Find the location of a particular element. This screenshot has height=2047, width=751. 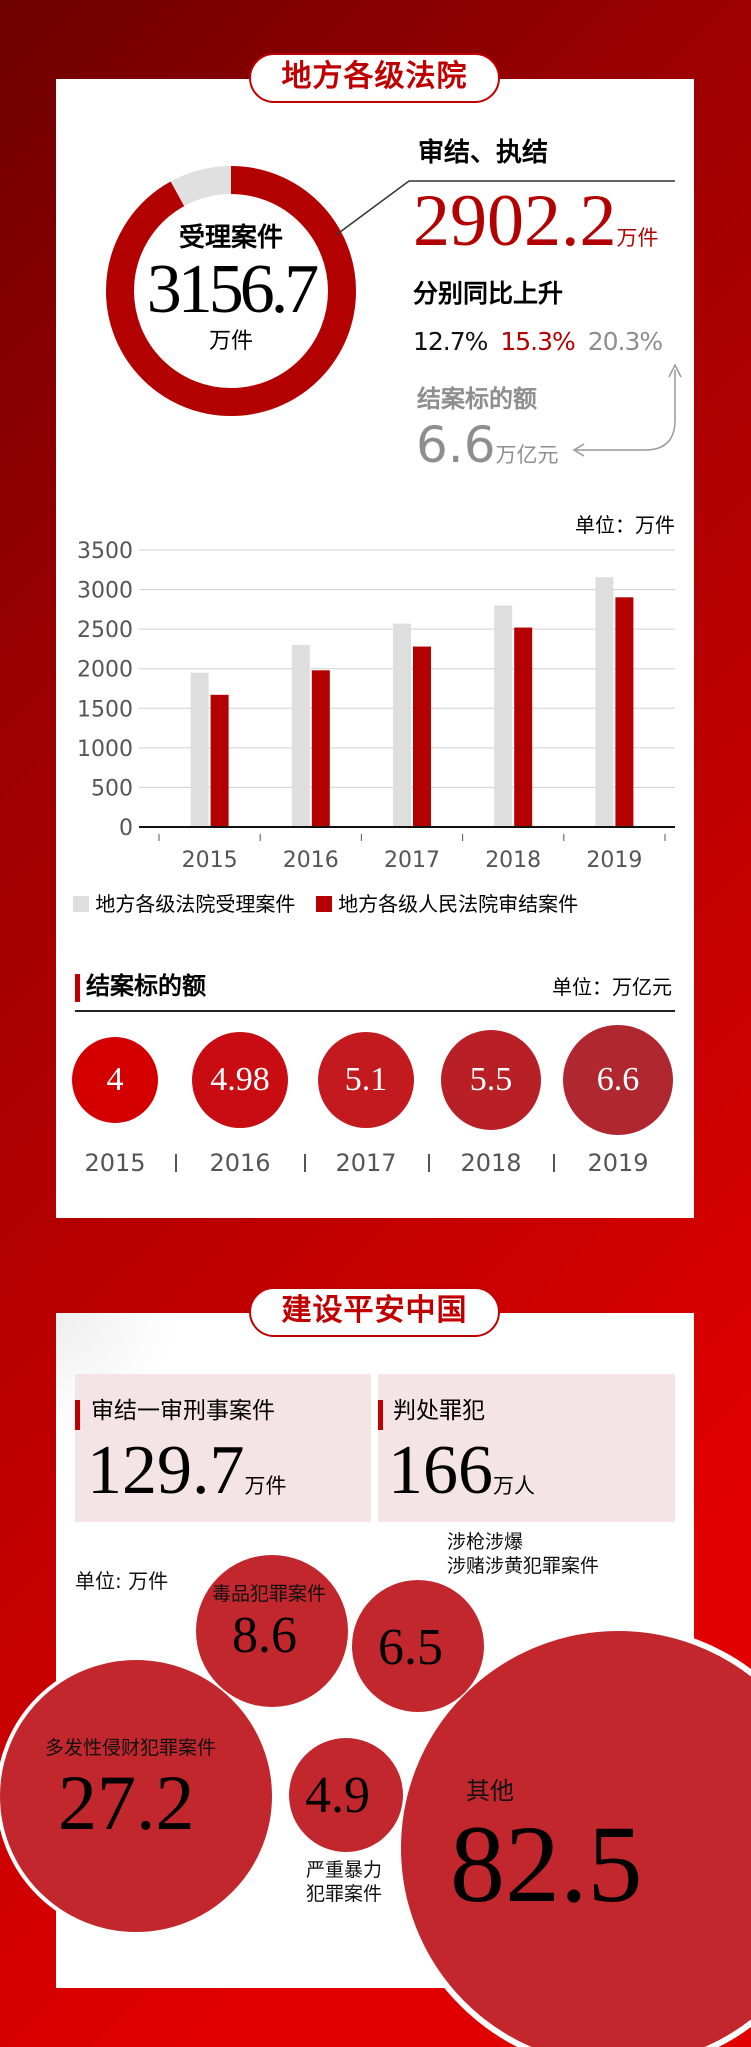

bubble-other-label: 其他 is located at coordinates (490, 1791).